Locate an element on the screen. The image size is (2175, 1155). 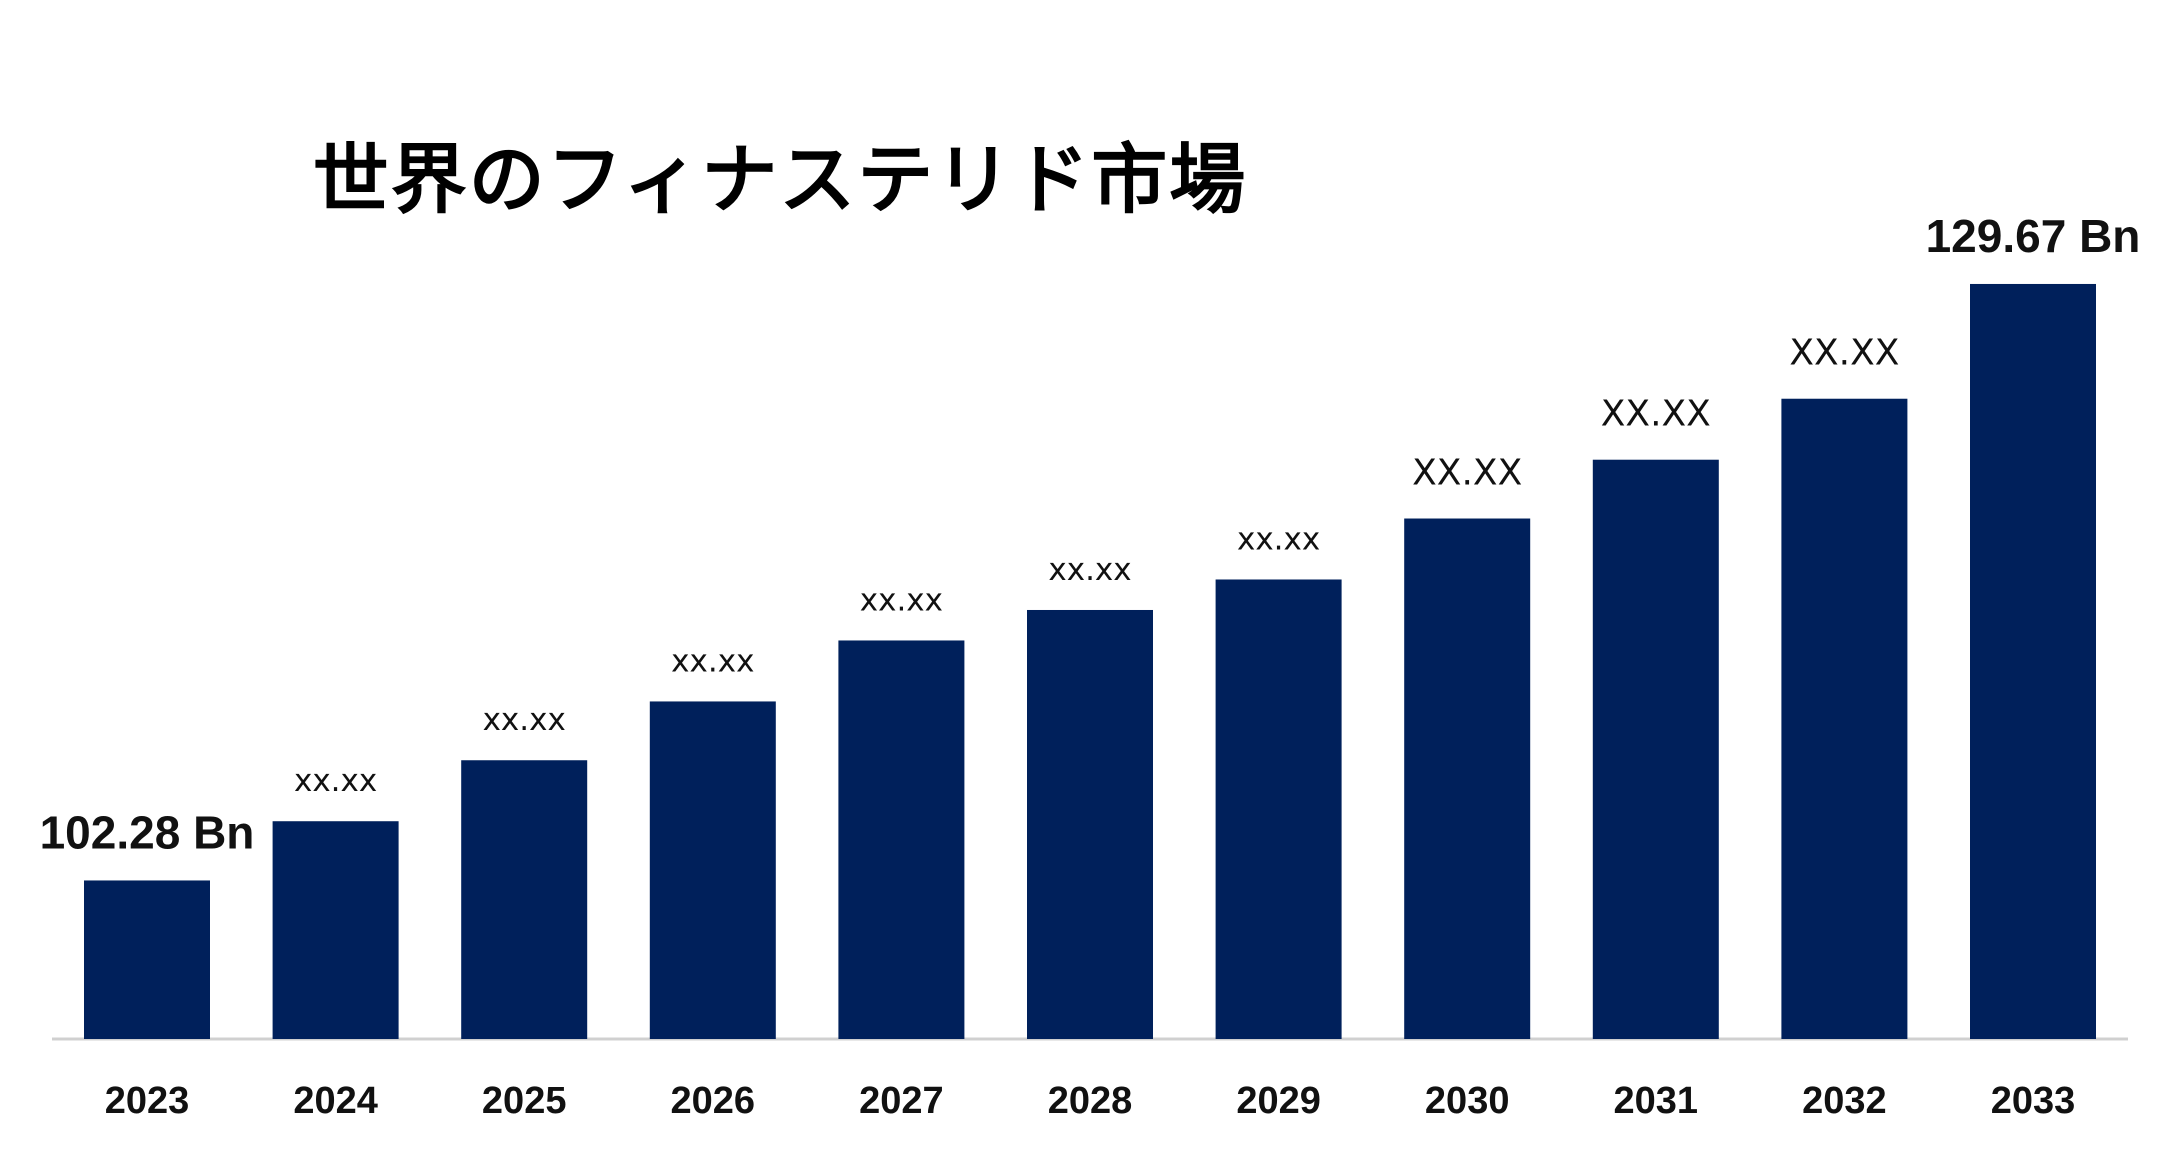
data-label-2024: xx.xx is located at coordinates (335, 781).